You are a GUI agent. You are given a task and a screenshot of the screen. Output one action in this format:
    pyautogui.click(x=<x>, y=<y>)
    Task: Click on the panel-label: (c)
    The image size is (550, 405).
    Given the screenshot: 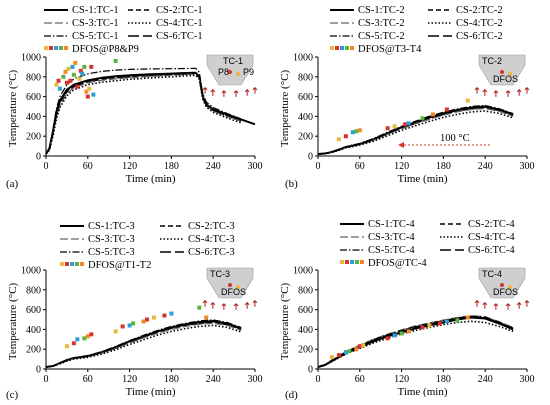 What is the action you would take?
    pyautogui.click(x=12, y=395)
    